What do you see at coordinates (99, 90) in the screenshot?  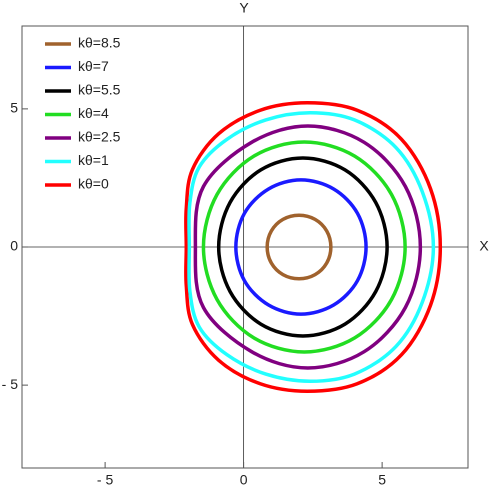 I see `legend-label: kθ=5.5` at bounding box center [99, 90].